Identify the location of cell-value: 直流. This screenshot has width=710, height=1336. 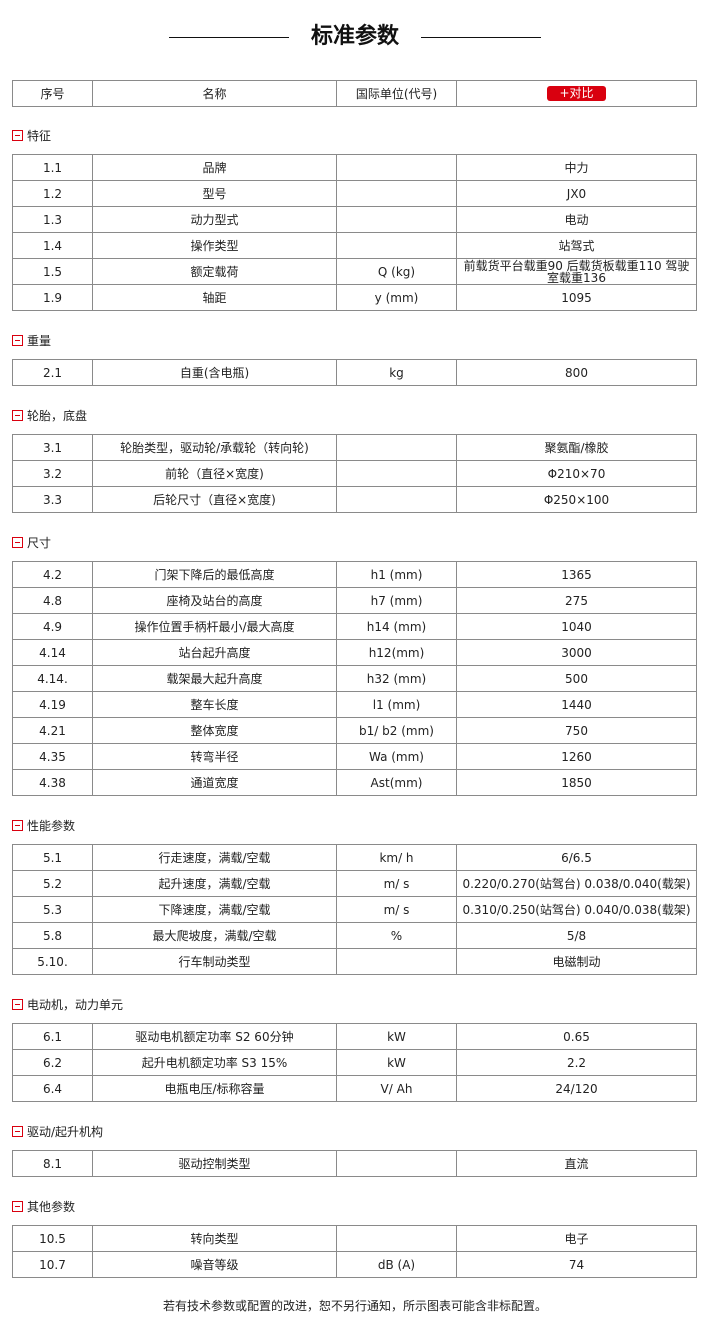
(576, 1163).